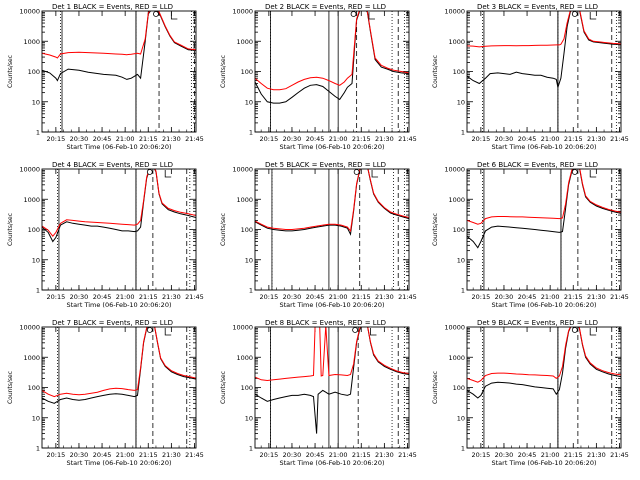 This screenshot has width=640, height=480. I want to click on panel-title: Det 4 BLACK = Events, RED = LLD, so click(112, 165).